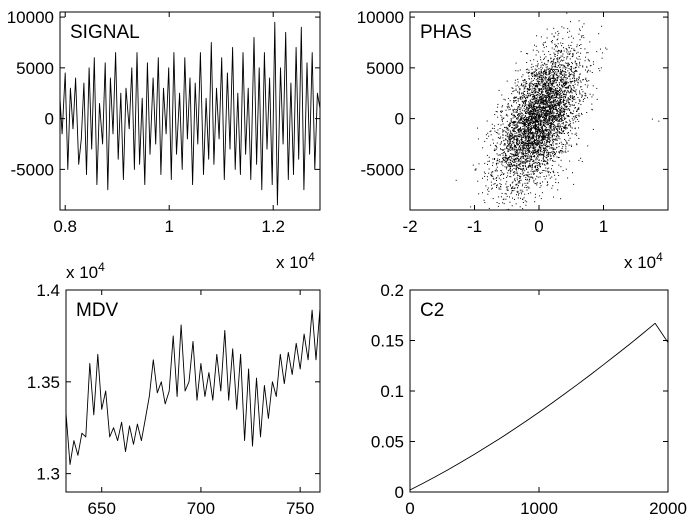 The width and height of the screenshot is (690, 521). What do you see at coordinates (432, 310) in the screenshot?
I see `plot-annotation: C2` at bounding box center [432, 310].